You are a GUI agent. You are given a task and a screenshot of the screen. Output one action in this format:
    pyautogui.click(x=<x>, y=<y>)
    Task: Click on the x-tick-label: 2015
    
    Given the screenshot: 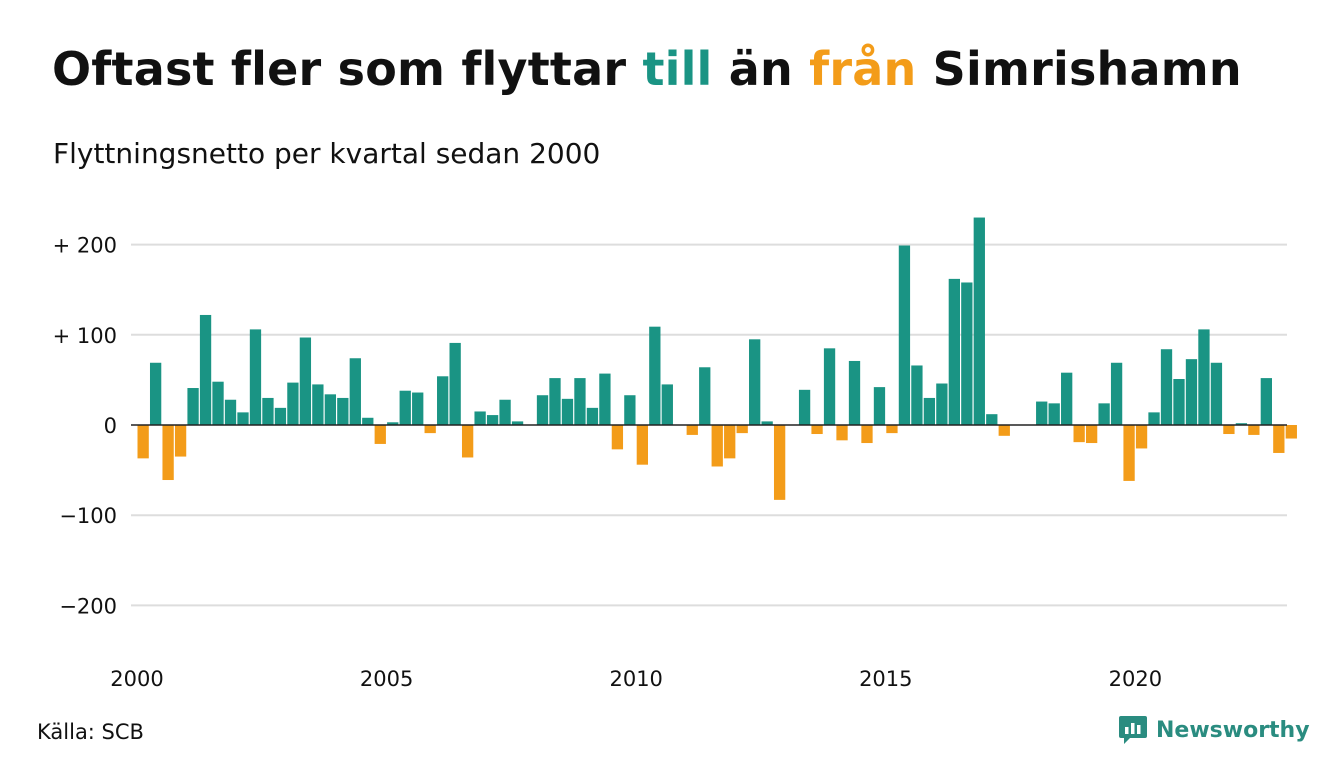 What is the action you would take?
    pyautogui.click(x=885, y=679)
    